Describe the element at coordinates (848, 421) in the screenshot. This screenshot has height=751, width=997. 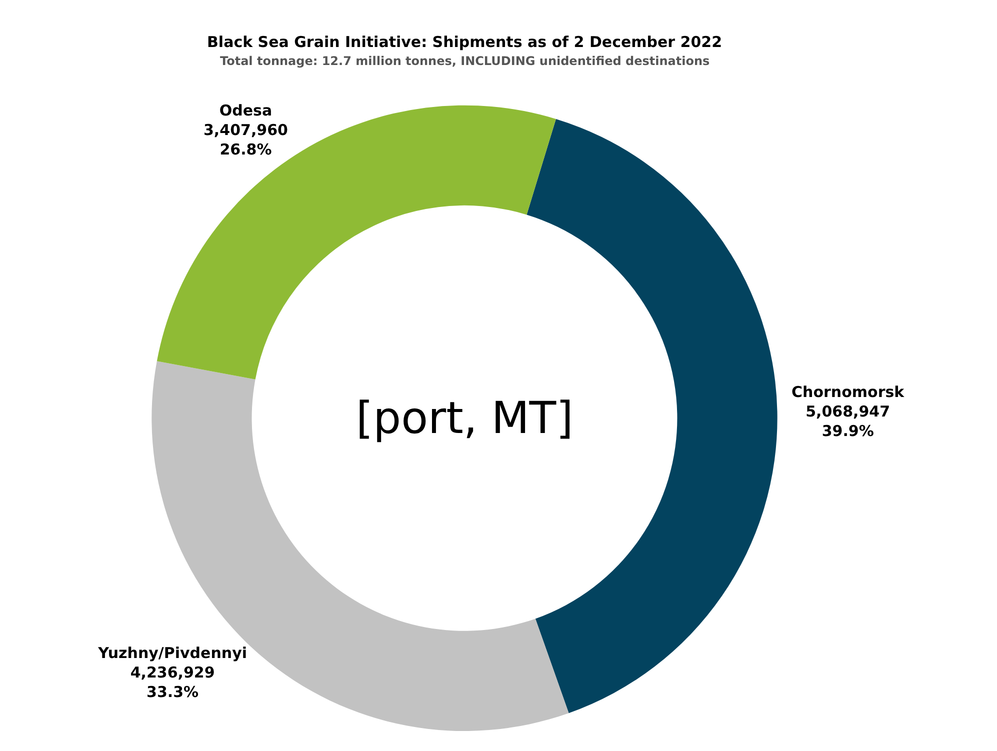
I see `data-label: 5,068,947 39.9%` at that location.